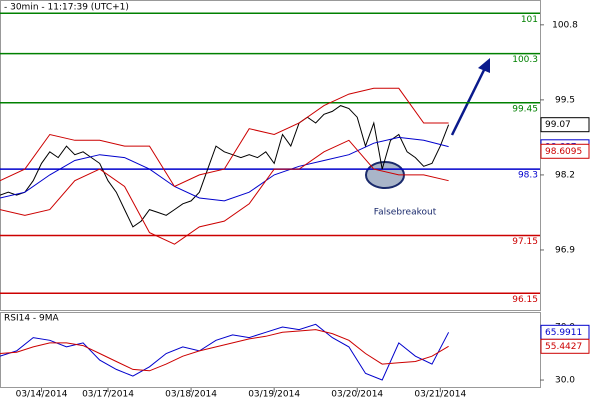 This screenshot has height=400, width=590. Describe the element at coordinates (440, 395) in the screenshot. I see `x-tick-label: 03/21/2014` at that location.